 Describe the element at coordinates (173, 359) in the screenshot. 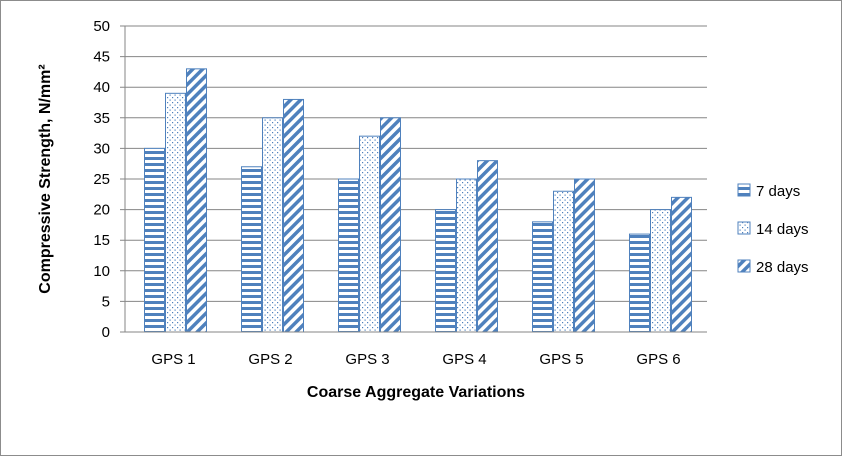

I see `x-tick-label: GPS 1` at that location.